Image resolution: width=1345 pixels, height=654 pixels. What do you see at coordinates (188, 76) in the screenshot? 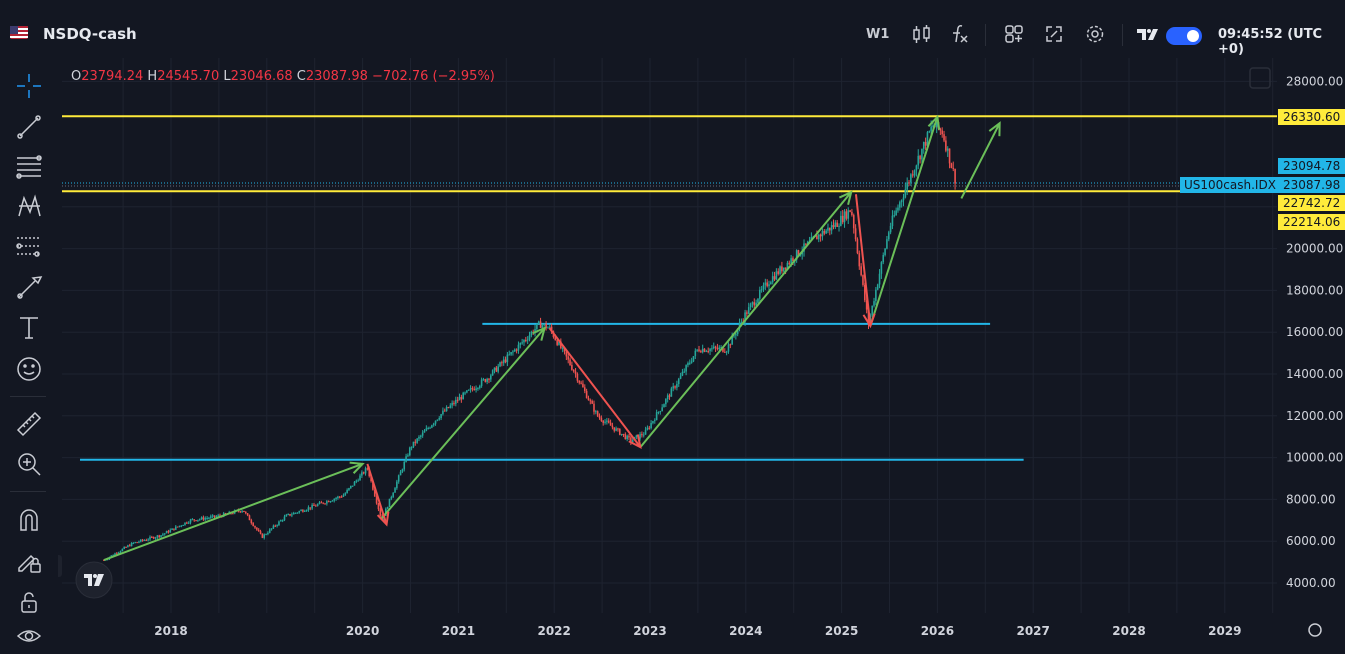
I see `high-value: 24545.70` at bounding box center [188, 76].